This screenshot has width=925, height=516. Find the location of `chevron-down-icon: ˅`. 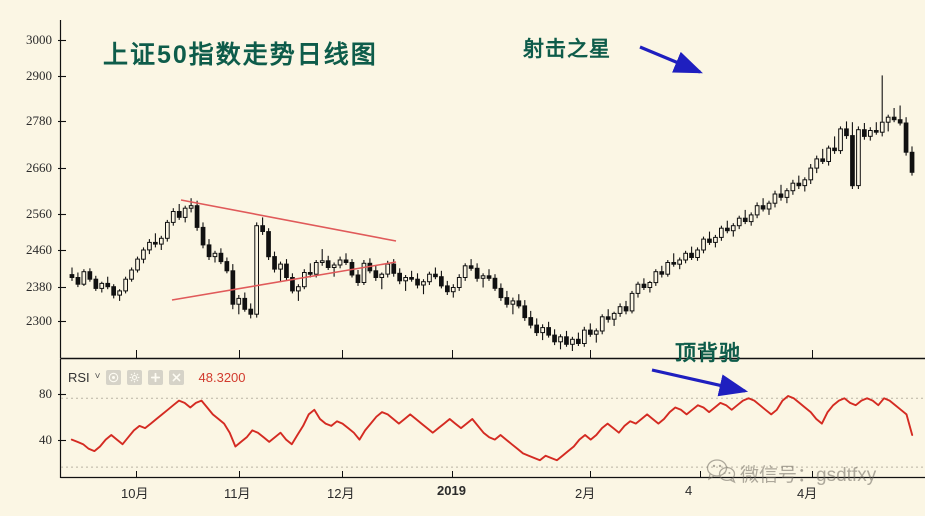

chevron-down-icon: ˅ is located at coordinates (97, 376).